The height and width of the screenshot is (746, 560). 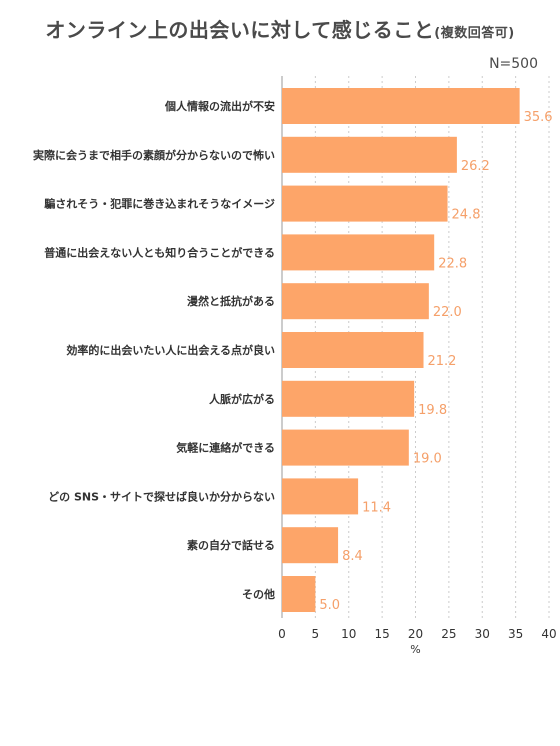 What do you see at coordinates (415, 634) in the screenshot?
I see `x-tick-label: 20` at bounding box center [415, 634].